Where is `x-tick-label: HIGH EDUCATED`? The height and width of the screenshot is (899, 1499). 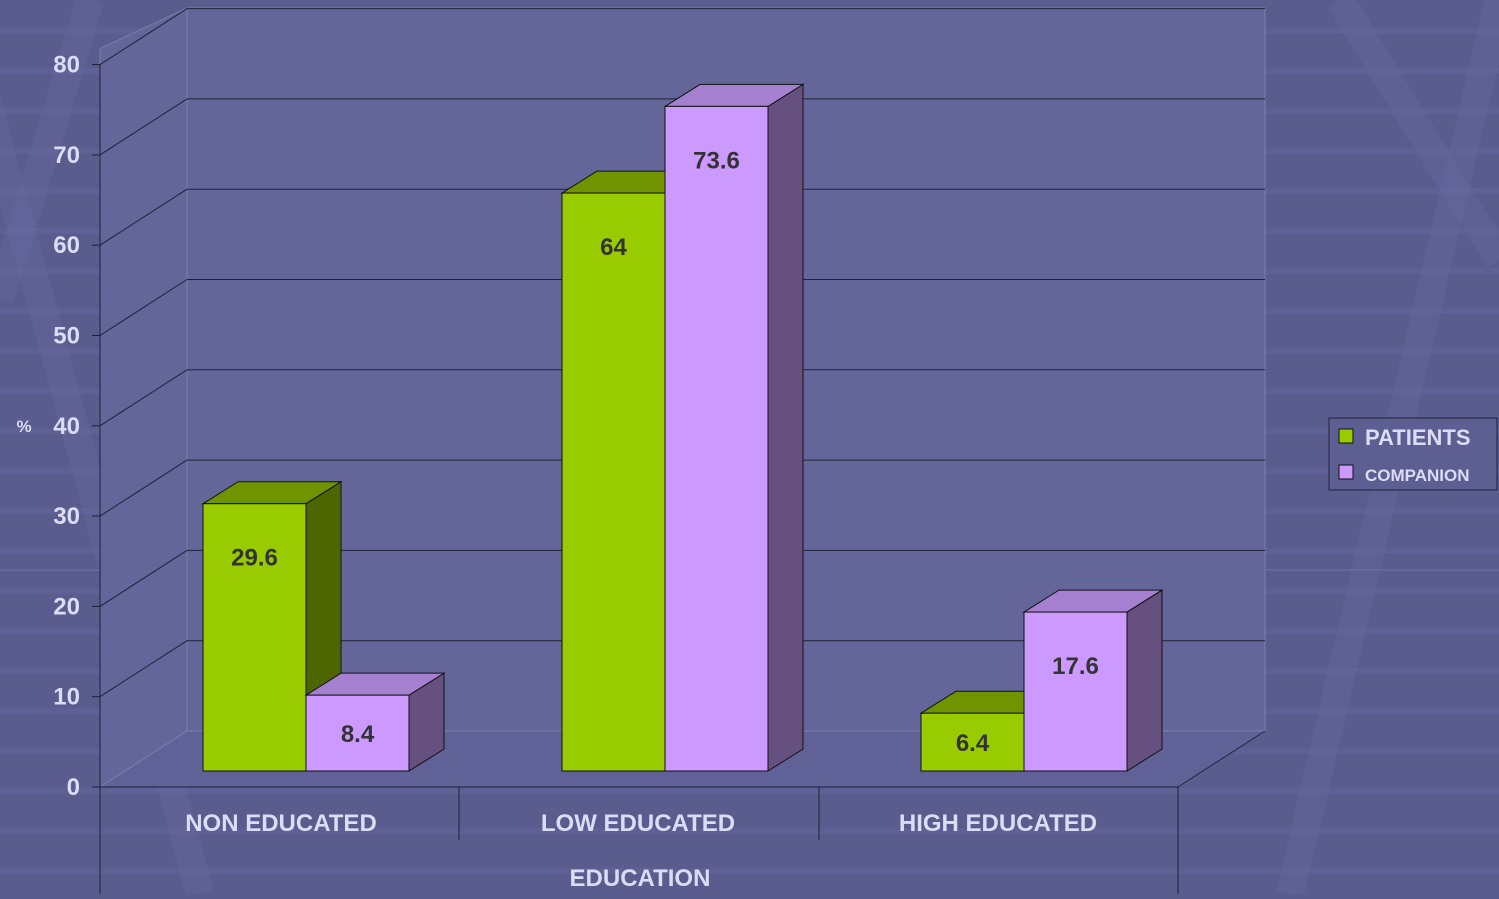 x-tick-label: HIGH EDUCATED is located at coordinates (998, 823).